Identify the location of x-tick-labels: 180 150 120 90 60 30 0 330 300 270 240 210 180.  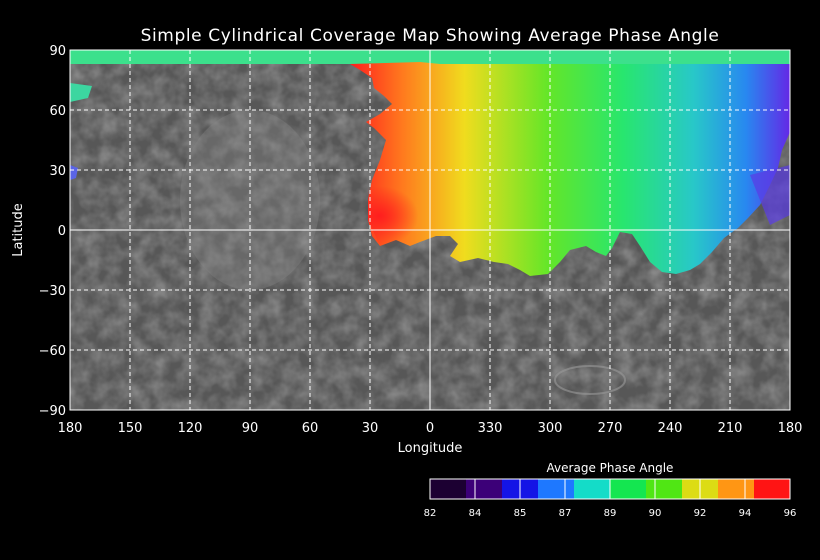
(430, 428).